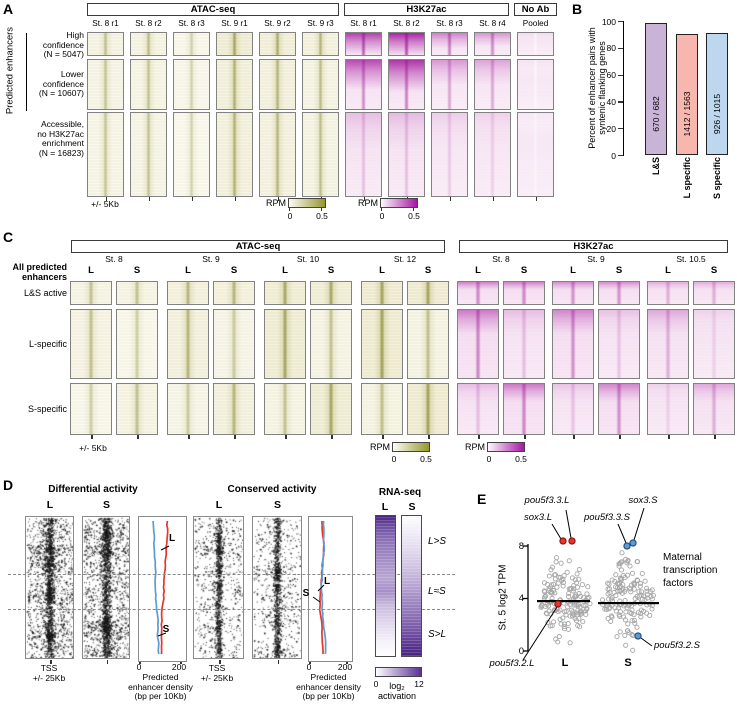 This screenshot has width=737, height=709. I want to click on d-col-label: L, so click(50, 505).